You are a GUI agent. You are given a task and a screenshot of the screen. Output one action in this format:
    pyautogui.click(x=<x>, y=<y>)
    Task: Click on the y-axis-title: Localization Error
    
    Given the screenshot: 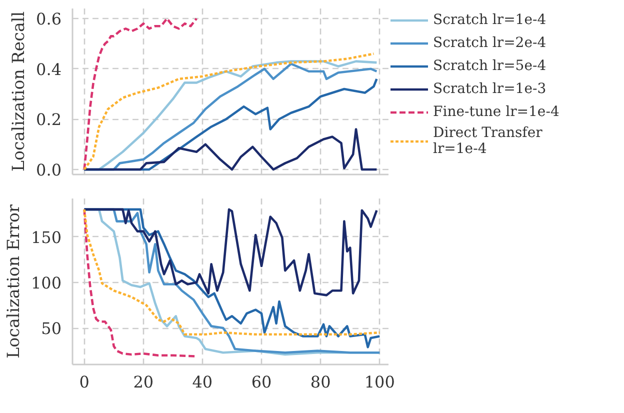 What is the action you would take?
    pyautogui.click(x=13, y=281)
    